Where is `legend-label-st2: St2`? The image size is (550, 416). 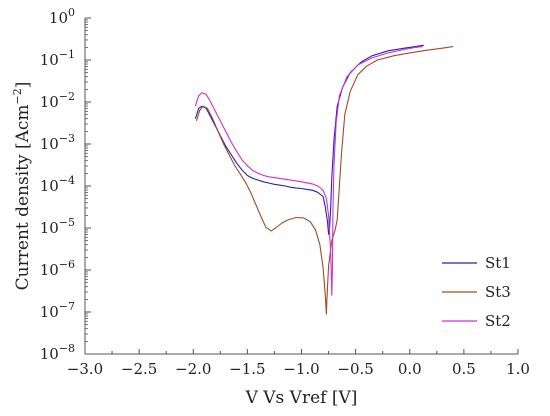 legend-label-st2: St2 is located at coordinates (498, 321).